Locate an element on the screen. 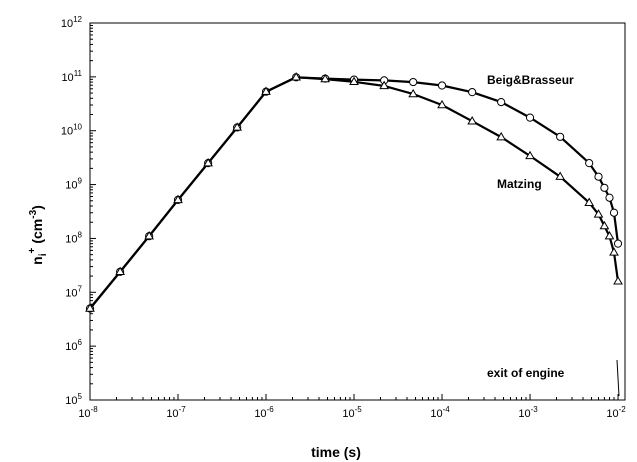 The image size is (637, 462). x-tick-label: 10⁻⁴ is located at coordinates (440, 412).